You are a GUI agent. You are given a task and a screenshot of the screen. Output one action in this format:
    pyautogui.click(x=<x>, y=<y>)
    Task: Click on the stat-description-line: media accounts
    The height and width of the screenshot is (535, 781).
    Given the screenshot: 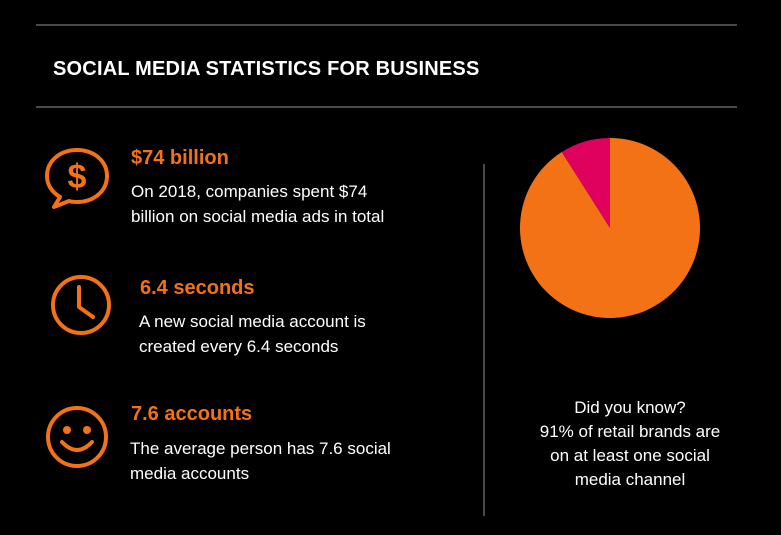 What is the action you would take?
    pyautogui.click(x=190, y=473)
    